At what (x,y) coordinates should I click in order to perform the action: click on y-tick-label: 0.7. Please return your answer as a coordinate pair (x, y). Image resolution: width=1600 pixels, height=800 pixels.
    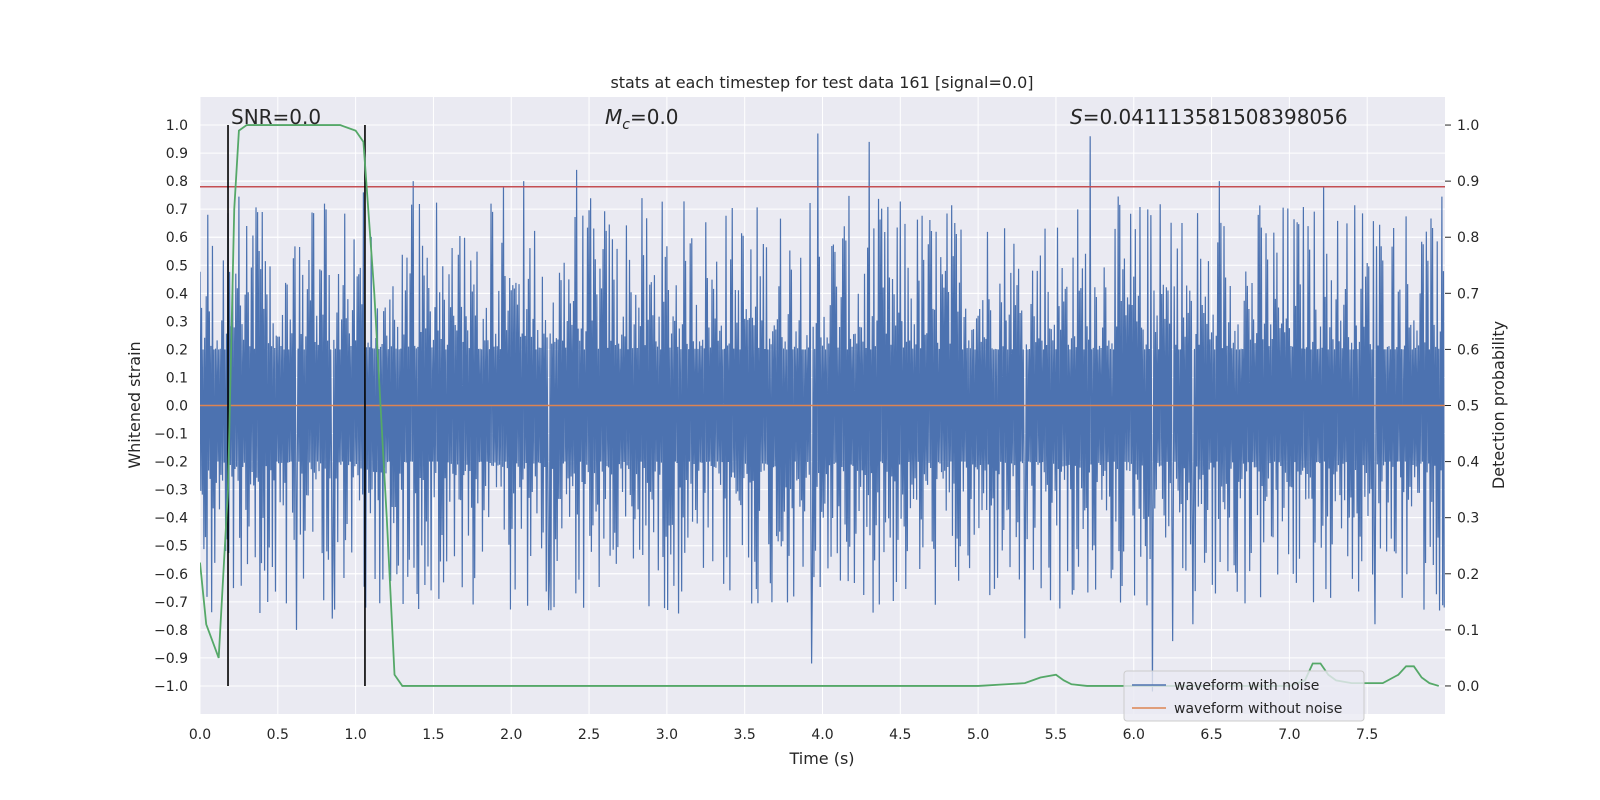
    Looking at the image, I should click on (177, 210).